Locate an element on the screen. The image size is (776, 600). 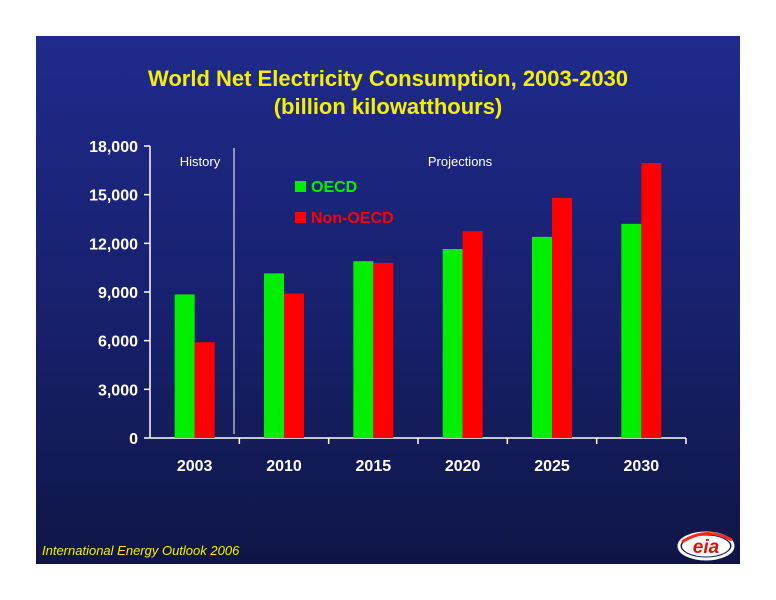
eia-logo-text: eia is located at coordinates (706, 547).